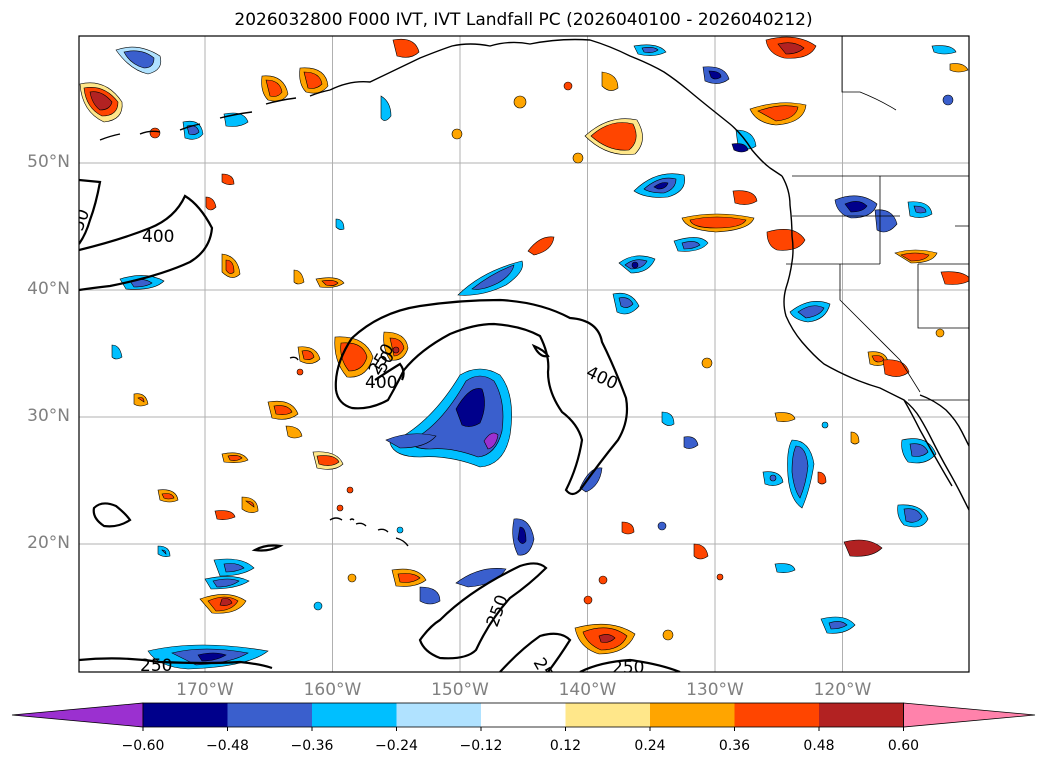 This screenshot has height=765, width=1047. I want to click on latitude-label: 30°N, so click(48, 416).